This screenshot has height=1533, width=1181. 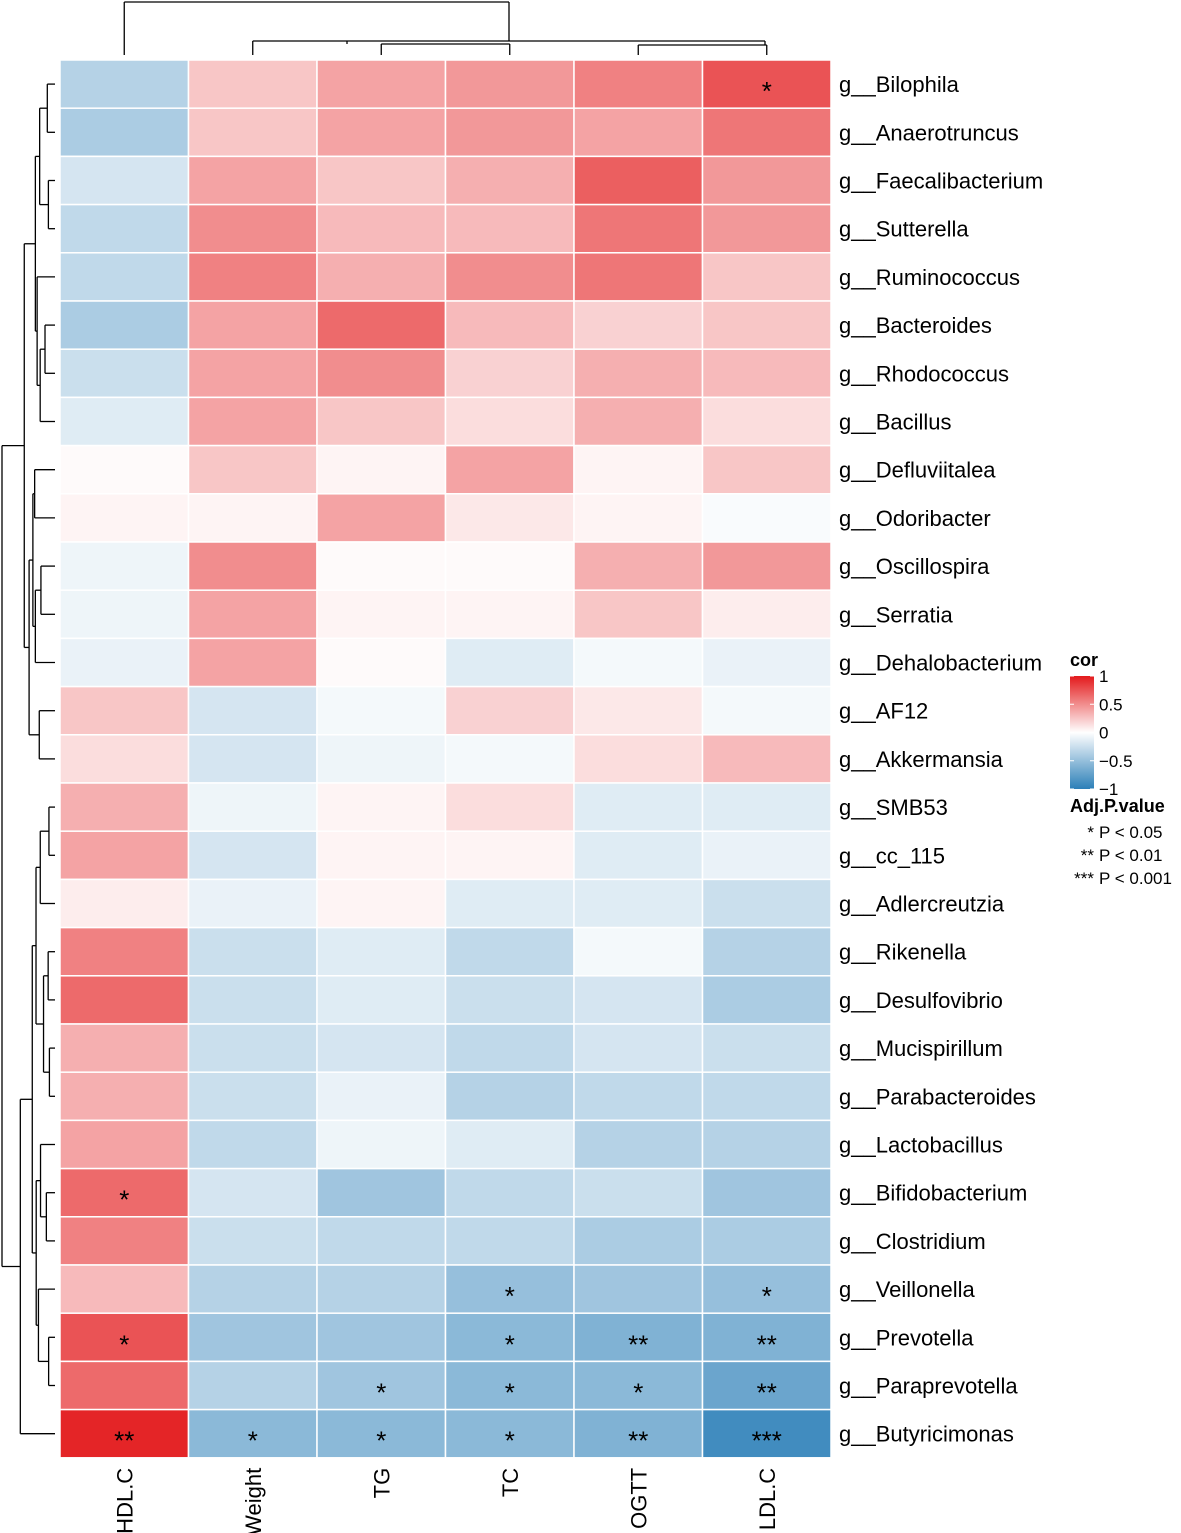 I want to click on row-label: g__Serratia, so click(x=896, y=614).